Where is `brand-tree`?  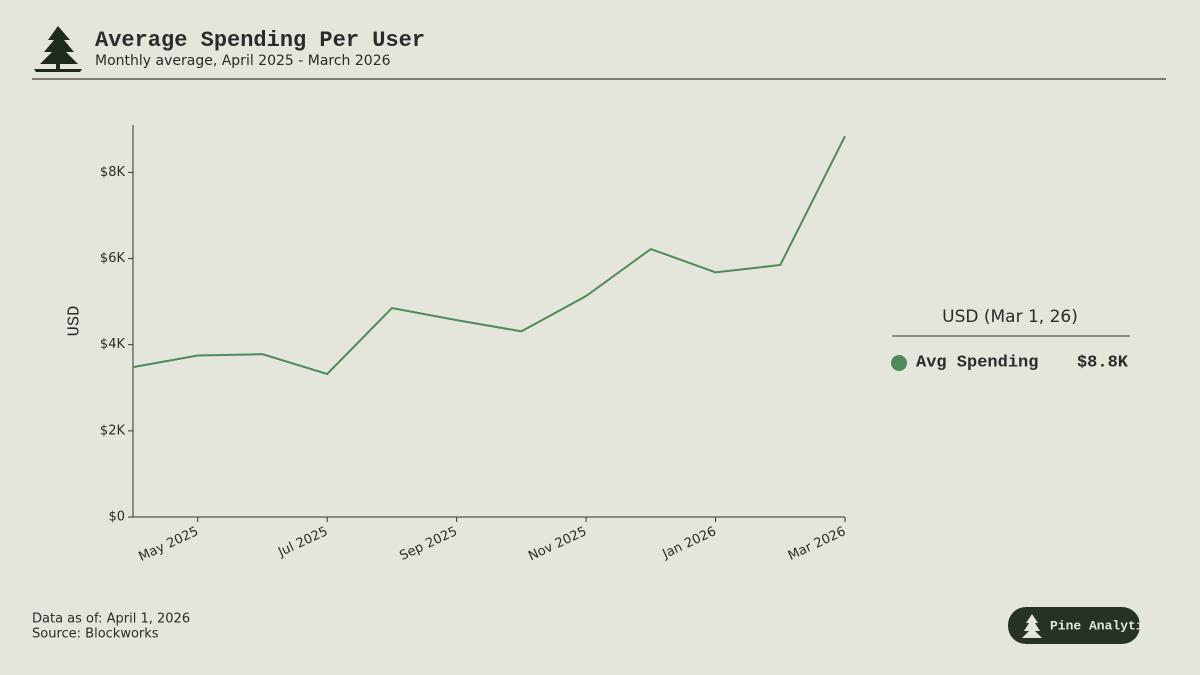
brand-tree is located at coordinates (1032, 626).